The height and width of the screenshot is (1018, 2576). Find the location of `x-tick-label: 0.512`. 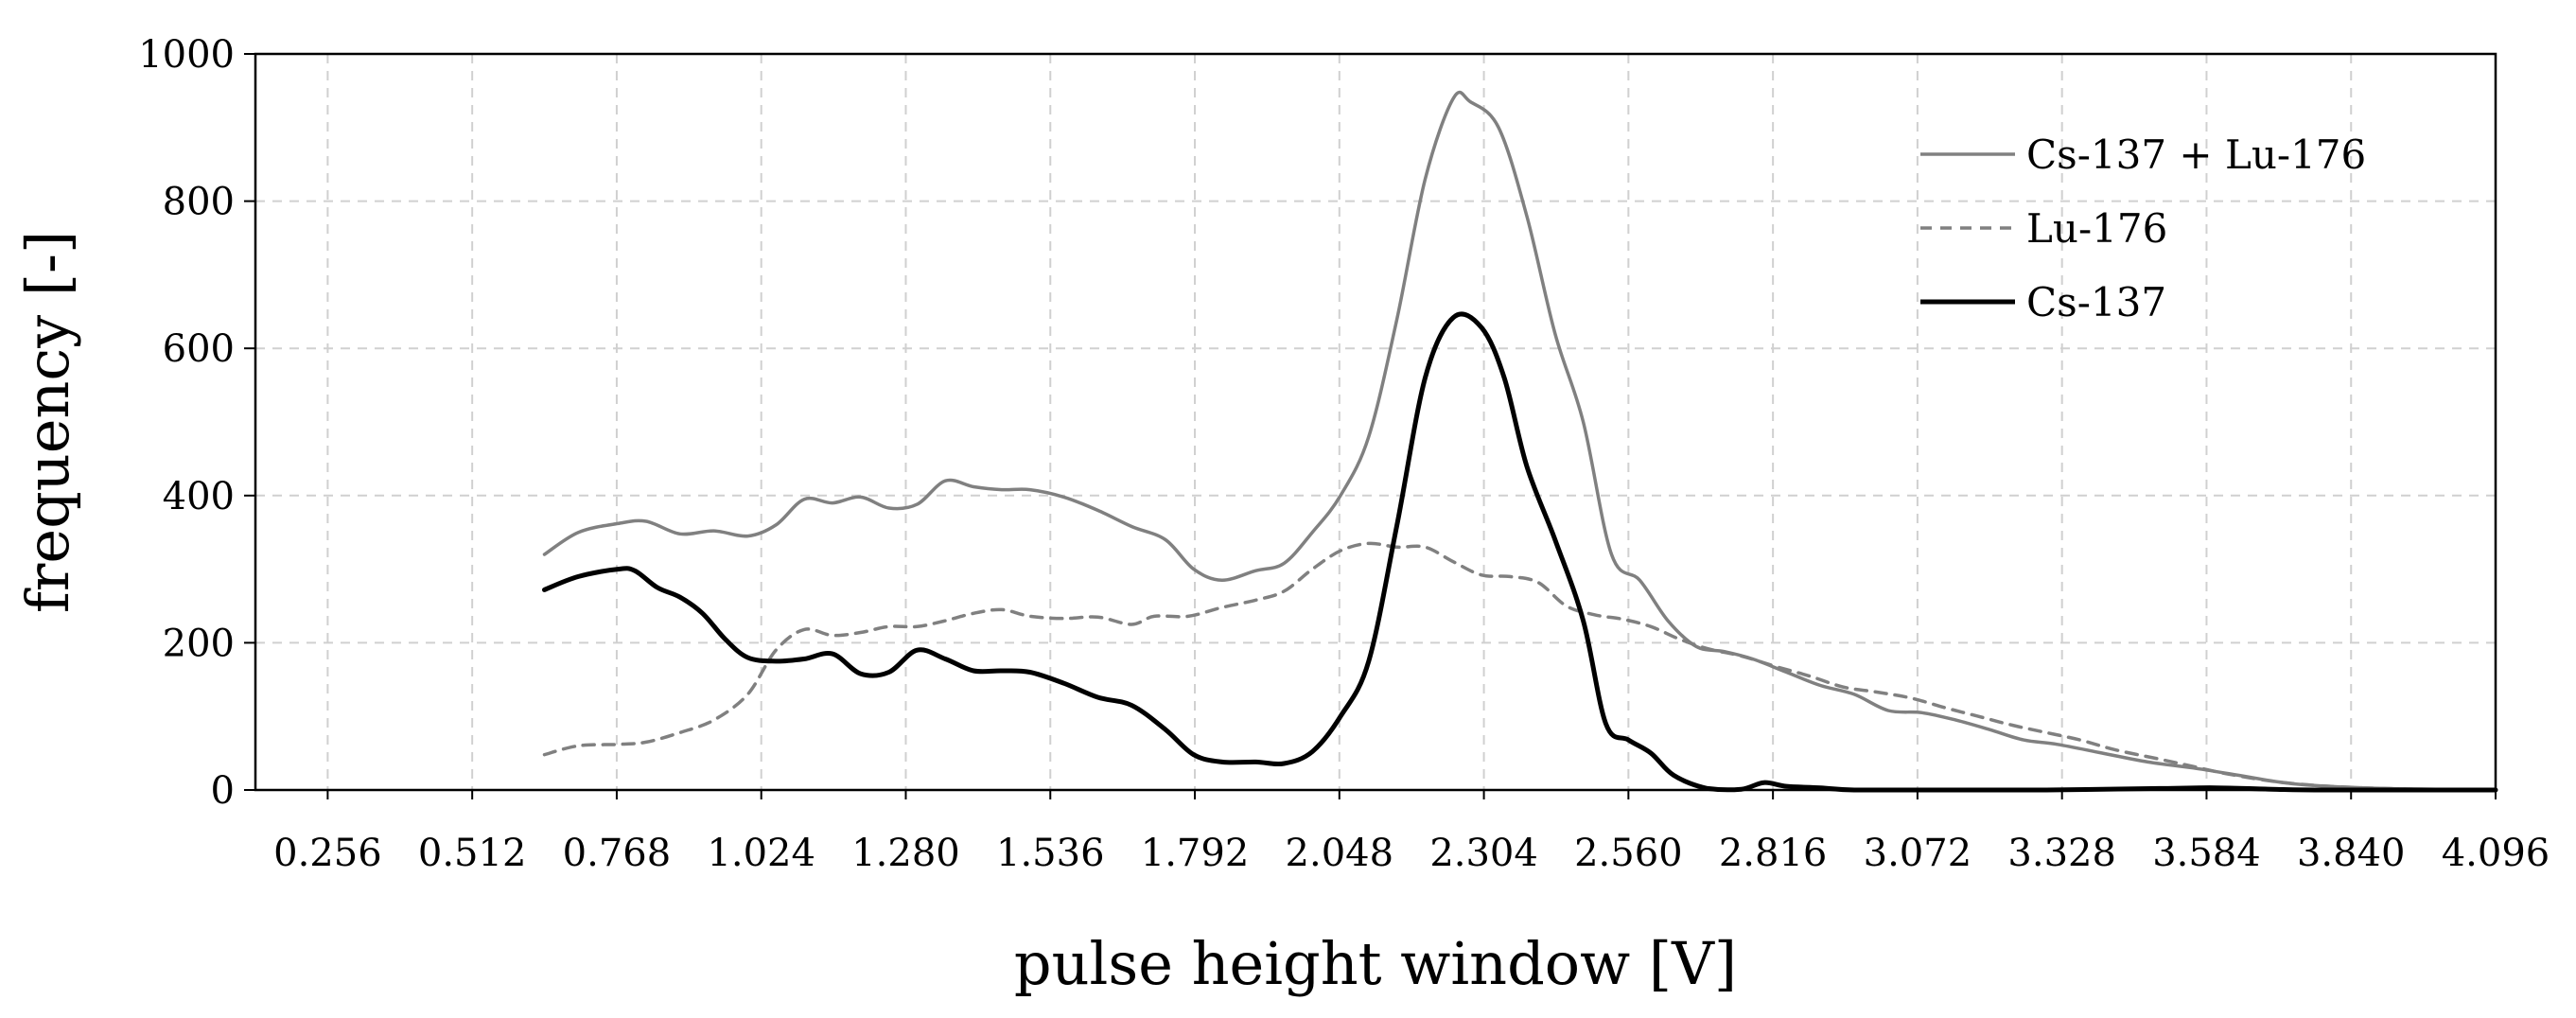

x-tick-label: 0.512 is located at coordinates (473, 853).